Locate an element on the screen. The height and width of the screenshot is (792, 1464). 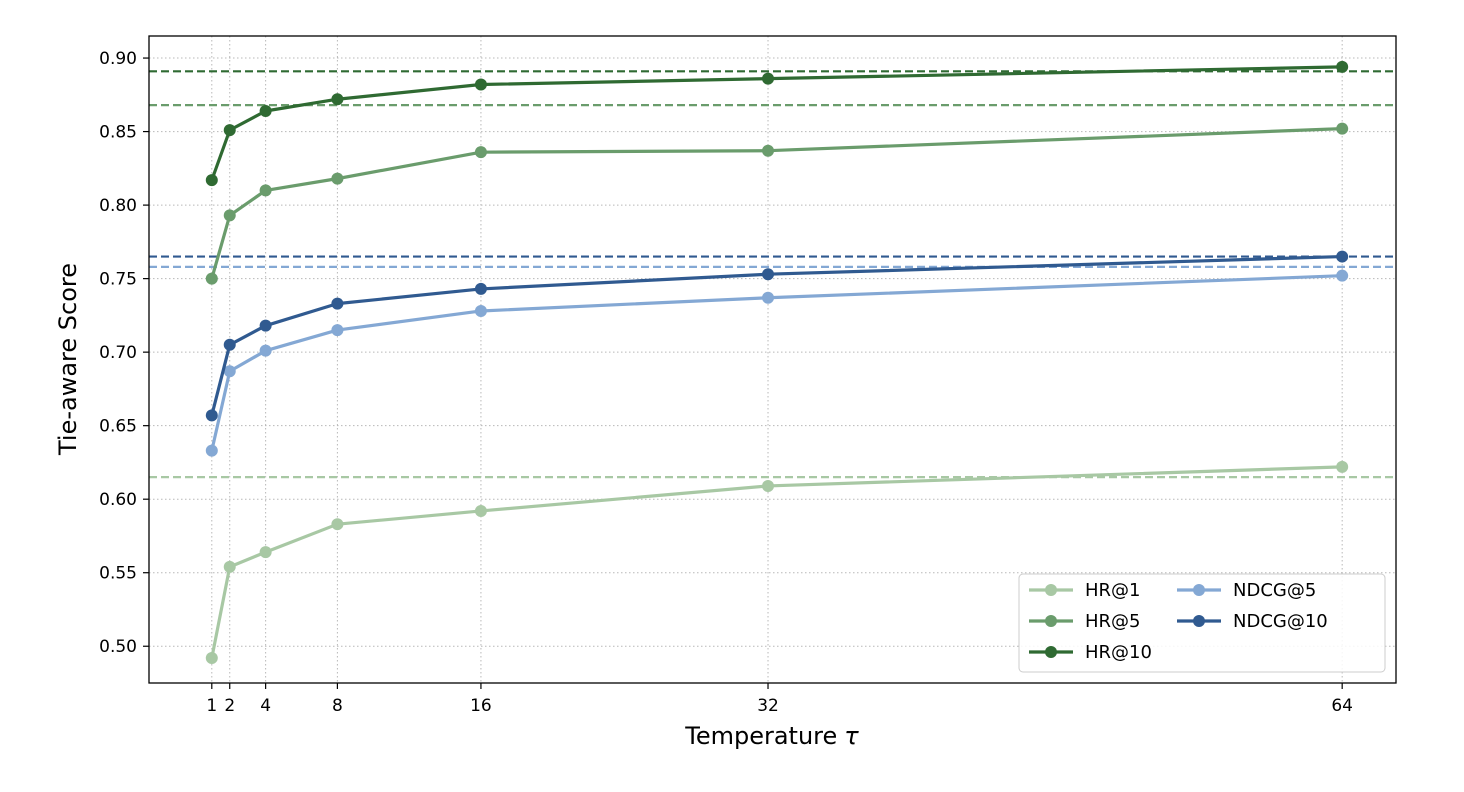
x-tick-label: 1 is located at coordinates (211, 706).